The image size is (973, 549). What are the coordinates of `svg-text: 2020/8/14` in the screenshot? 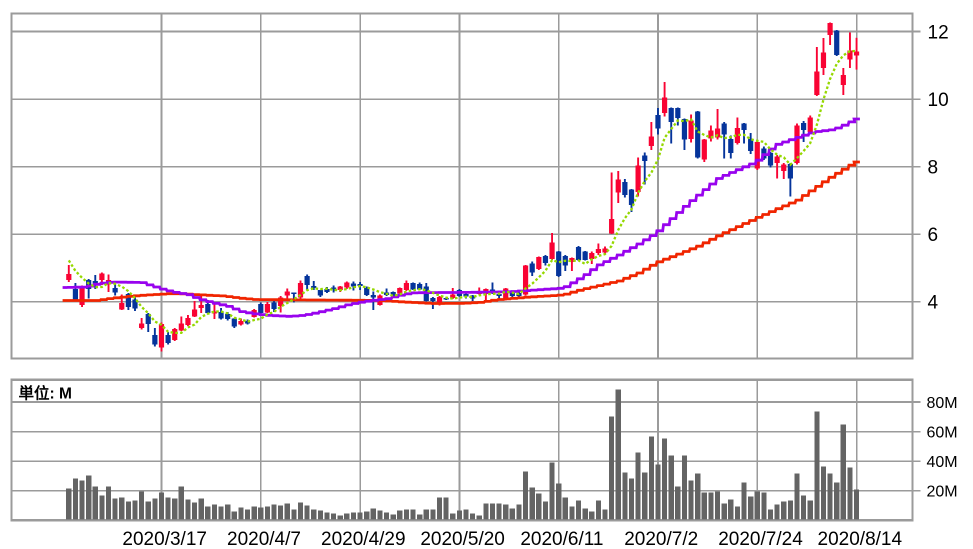 It's located at (860, 539).